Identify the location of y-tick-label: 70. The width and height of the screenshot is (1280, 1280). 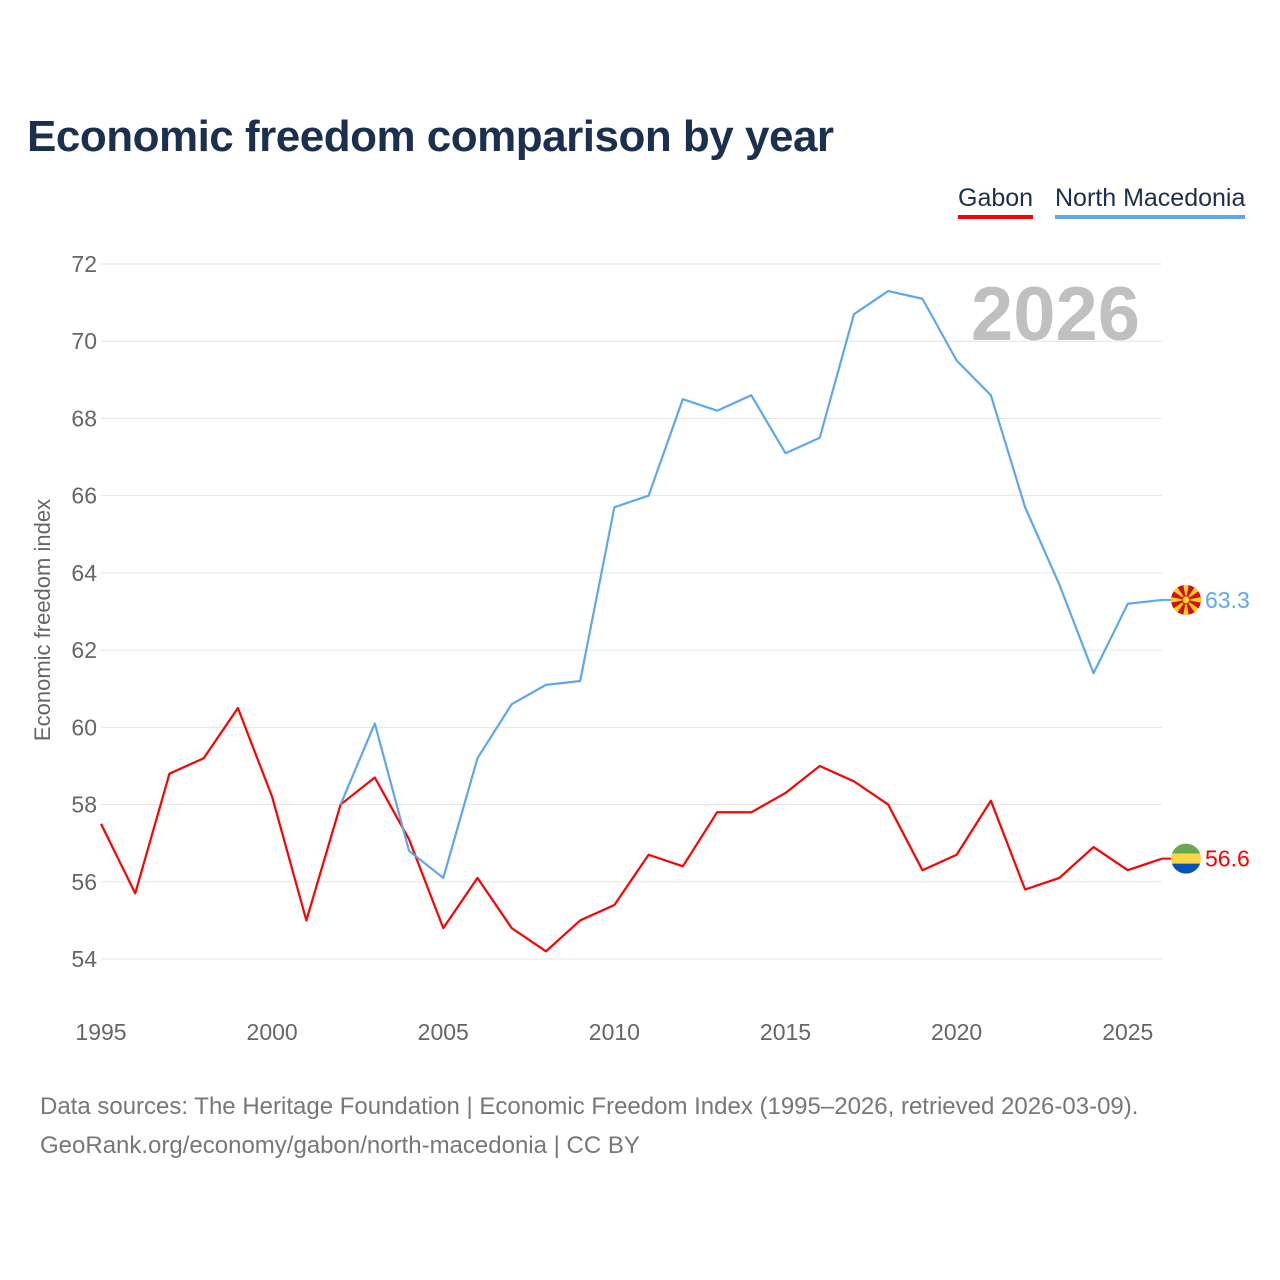
(84, 341).